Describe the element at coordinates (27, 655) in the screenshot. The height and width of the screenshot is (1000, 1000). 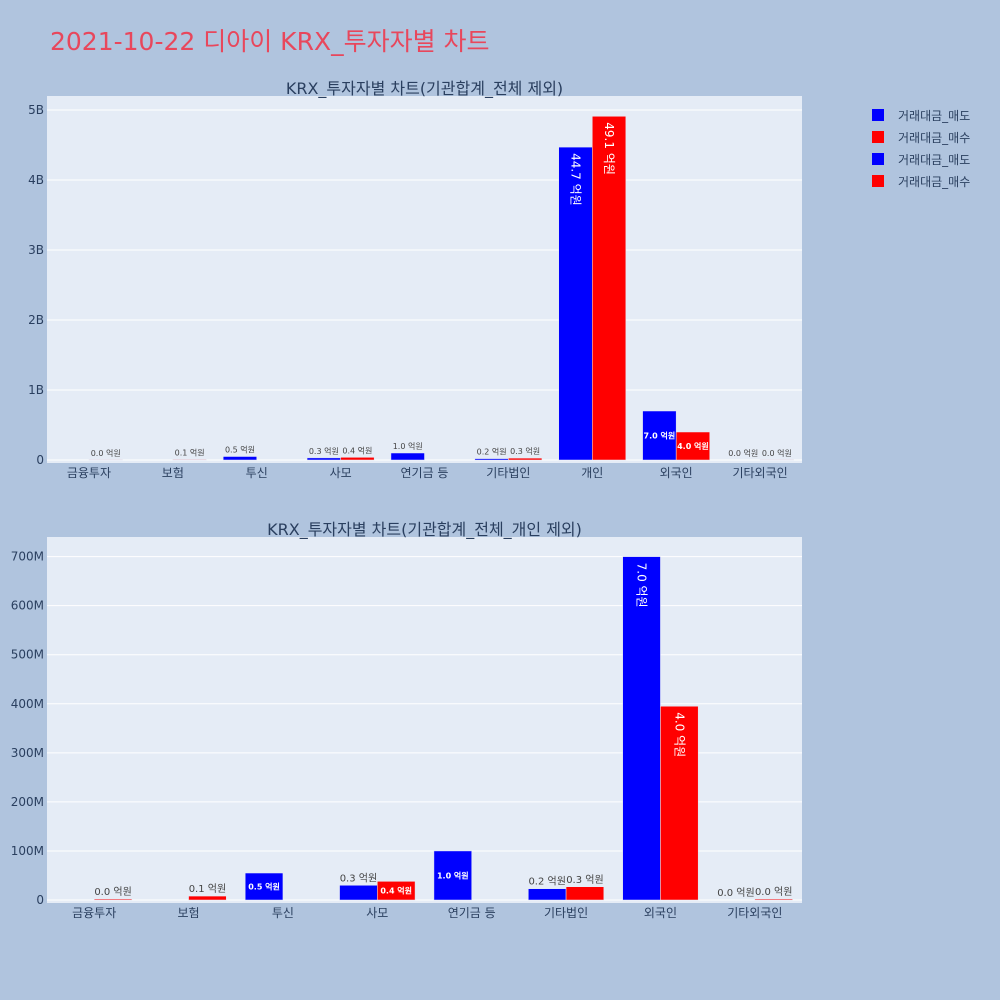
I see `y-tick-label: 500M` at that location.